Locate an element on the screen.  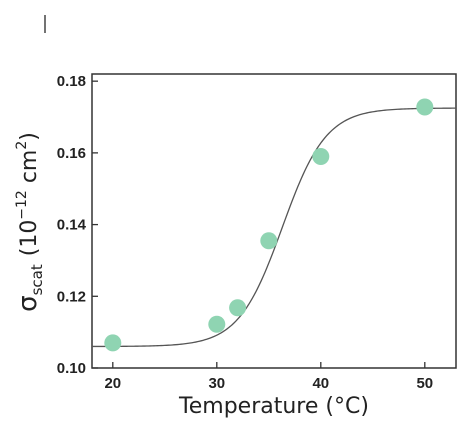
y-axis-title: σscat (10−12 cm2) is located at coordinates (29, 222).